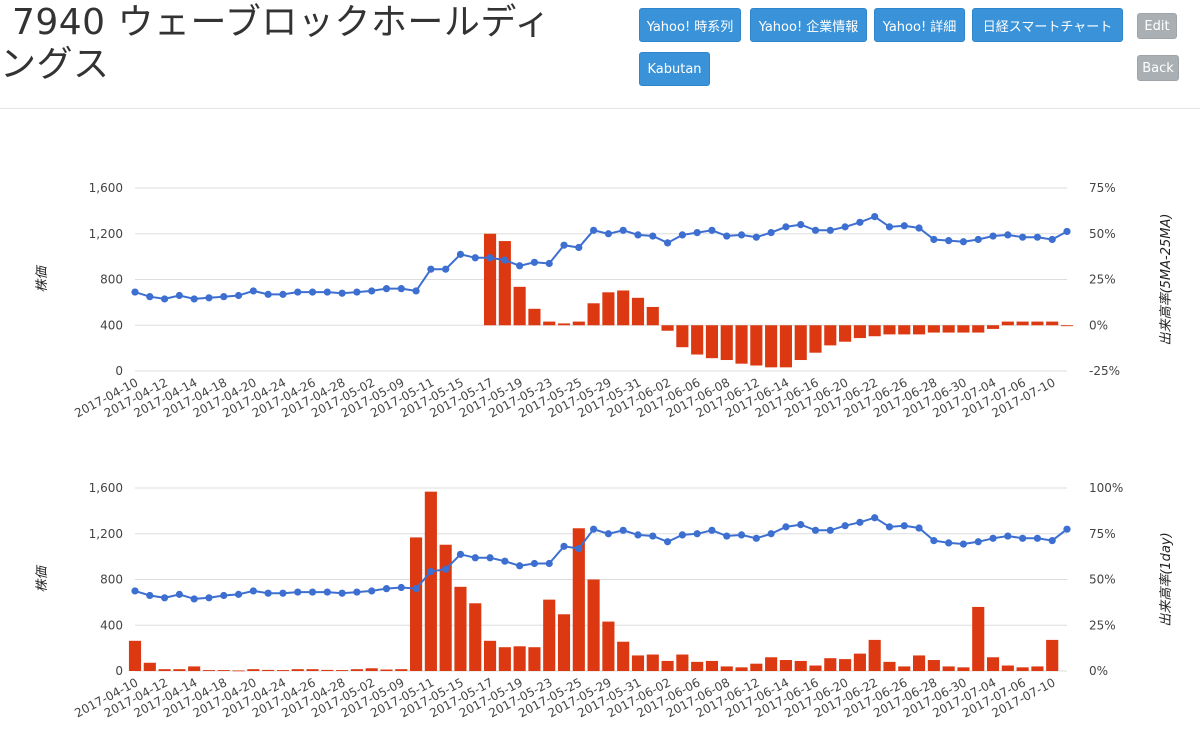  Describe the element at coordinates (1158, 68) in the screenshot. I see `back-button: Back` at that location.